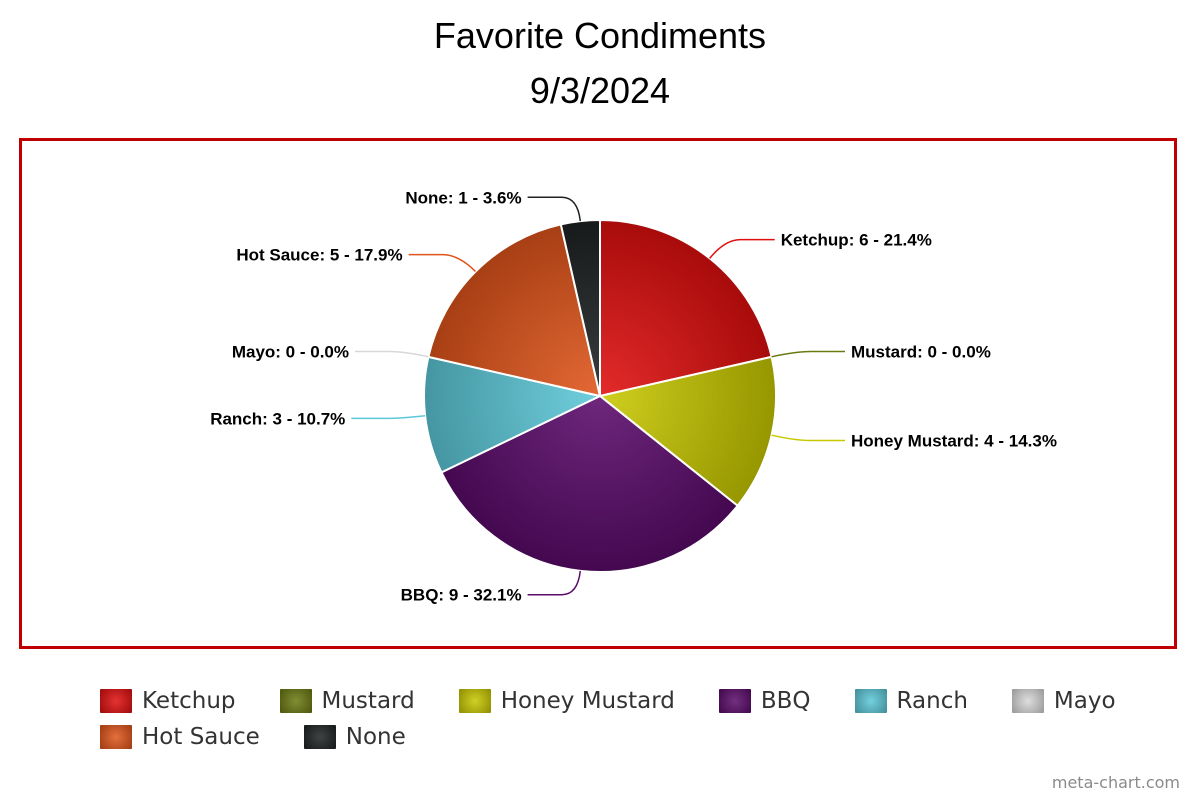 The image size is (1200, 800). Describe the element at coordinates (554, 209) in the screenshot. I see `leader-line-none` at that location.